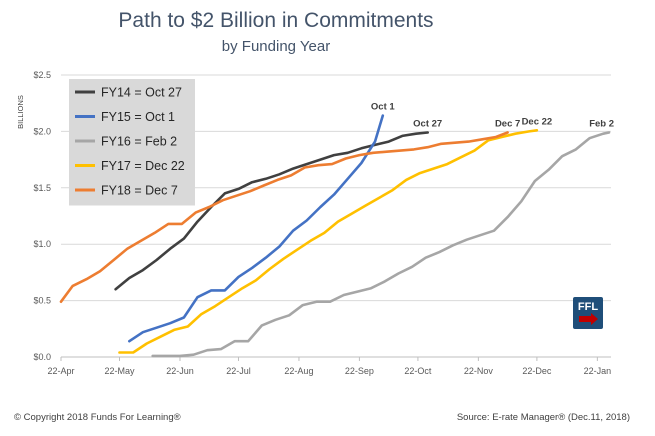  What do you see at coordinates (298, 371) in the screenshot?
I see `x-tick-label: 22-Aug` at bounding box center [298, 371].